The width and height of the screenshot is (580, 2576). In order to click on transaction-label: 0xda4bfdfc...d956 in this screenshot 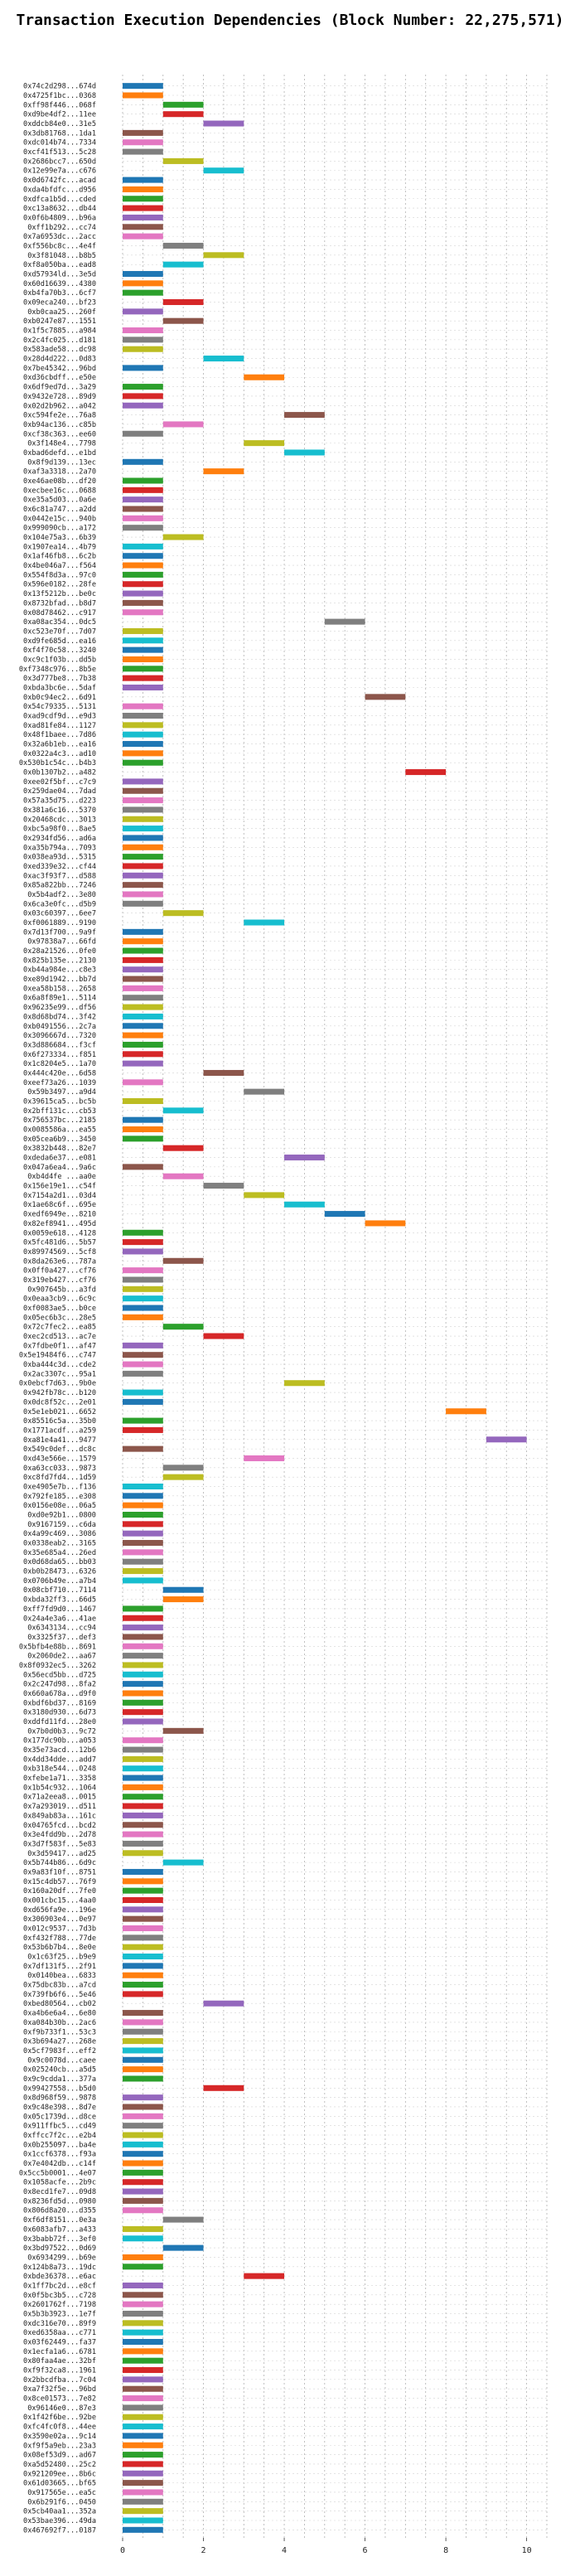, I will do `click(59, 190)`.